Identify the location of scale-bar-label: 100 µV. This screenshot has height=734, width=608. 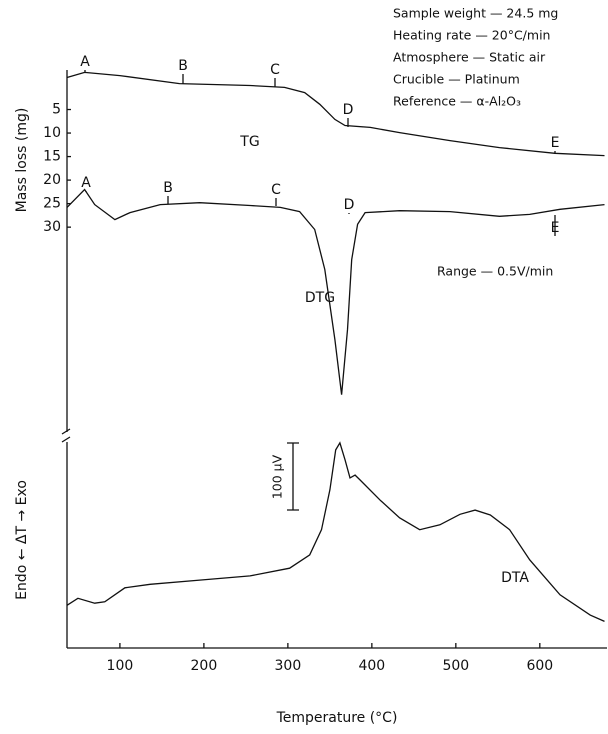
(277, 476).